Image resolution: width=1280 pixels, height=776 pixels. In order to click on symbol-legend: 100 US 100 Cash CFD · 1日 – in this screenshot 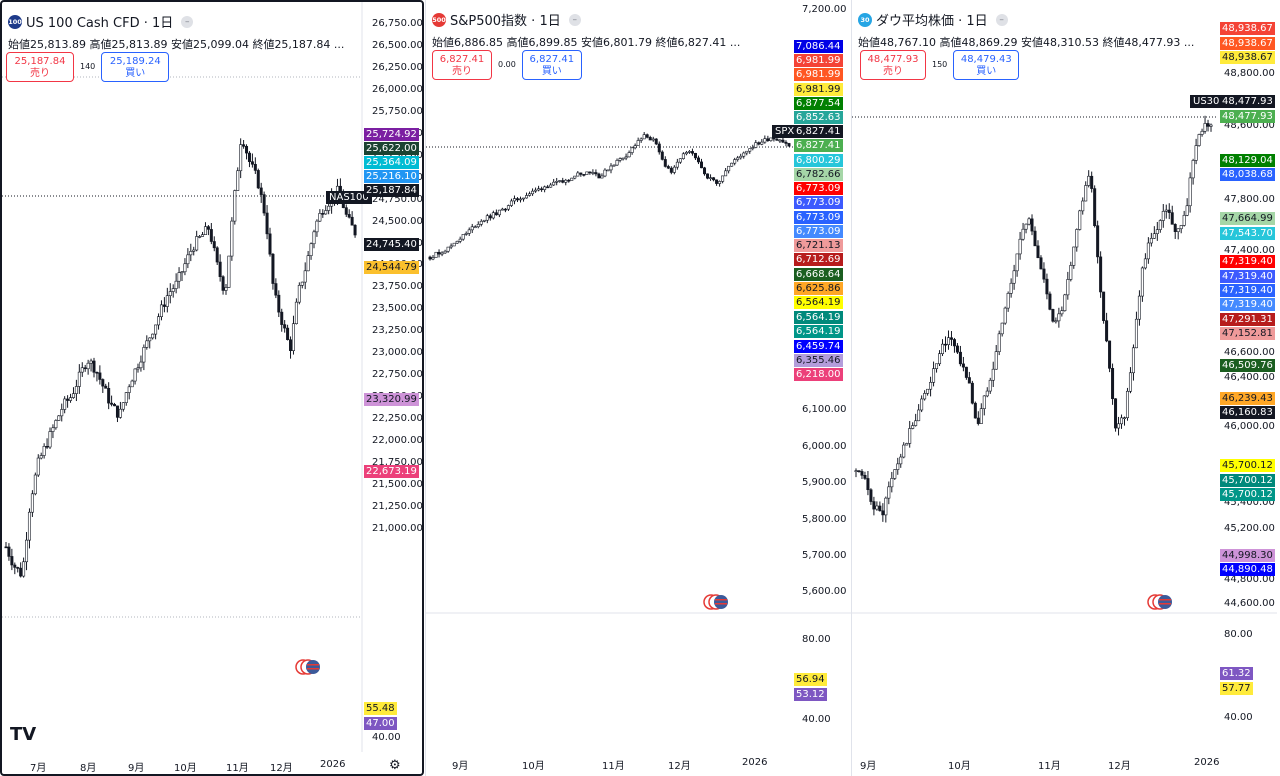, I will do `click(101, 21)`.